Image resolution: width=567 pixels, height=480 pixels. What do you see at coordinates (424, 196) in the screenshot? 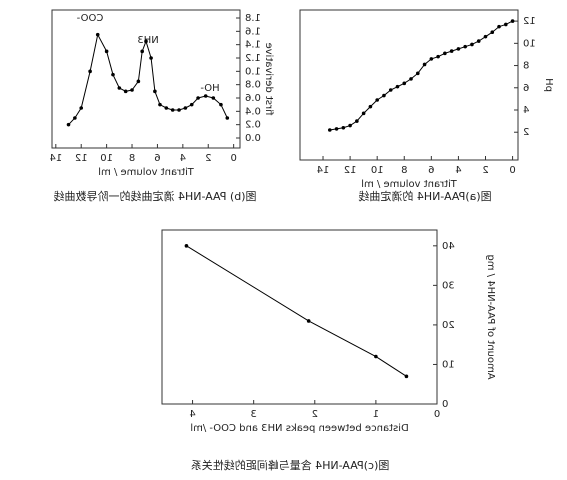
I see `chart-caption: 图(a)PAA-NH4 的滴定曲线` at bounding box center [424, 196].